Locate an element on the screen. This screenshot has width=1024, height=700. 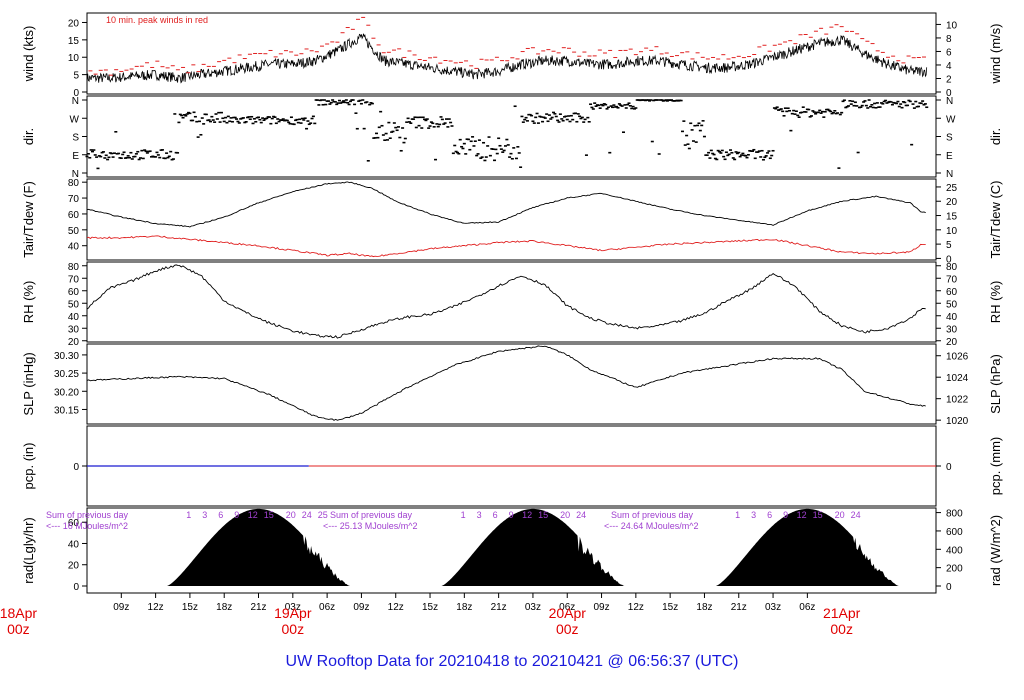
prev-day-sum-value: <--- 16 MJoules/m^2 is located at coordinates (87, 526).